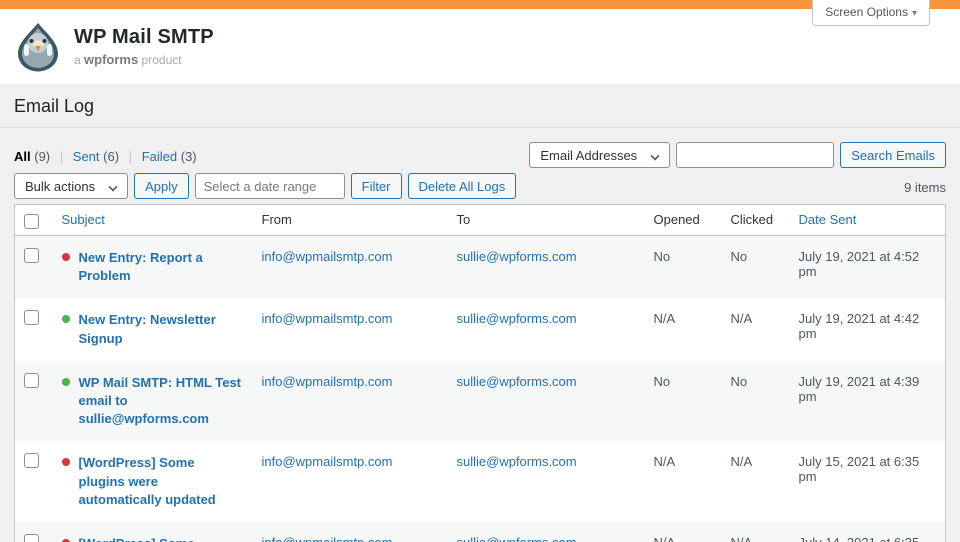 This screenshot has height=542, width=960. I want to click on column-header-clicked: Clicked, so click(754, 220).